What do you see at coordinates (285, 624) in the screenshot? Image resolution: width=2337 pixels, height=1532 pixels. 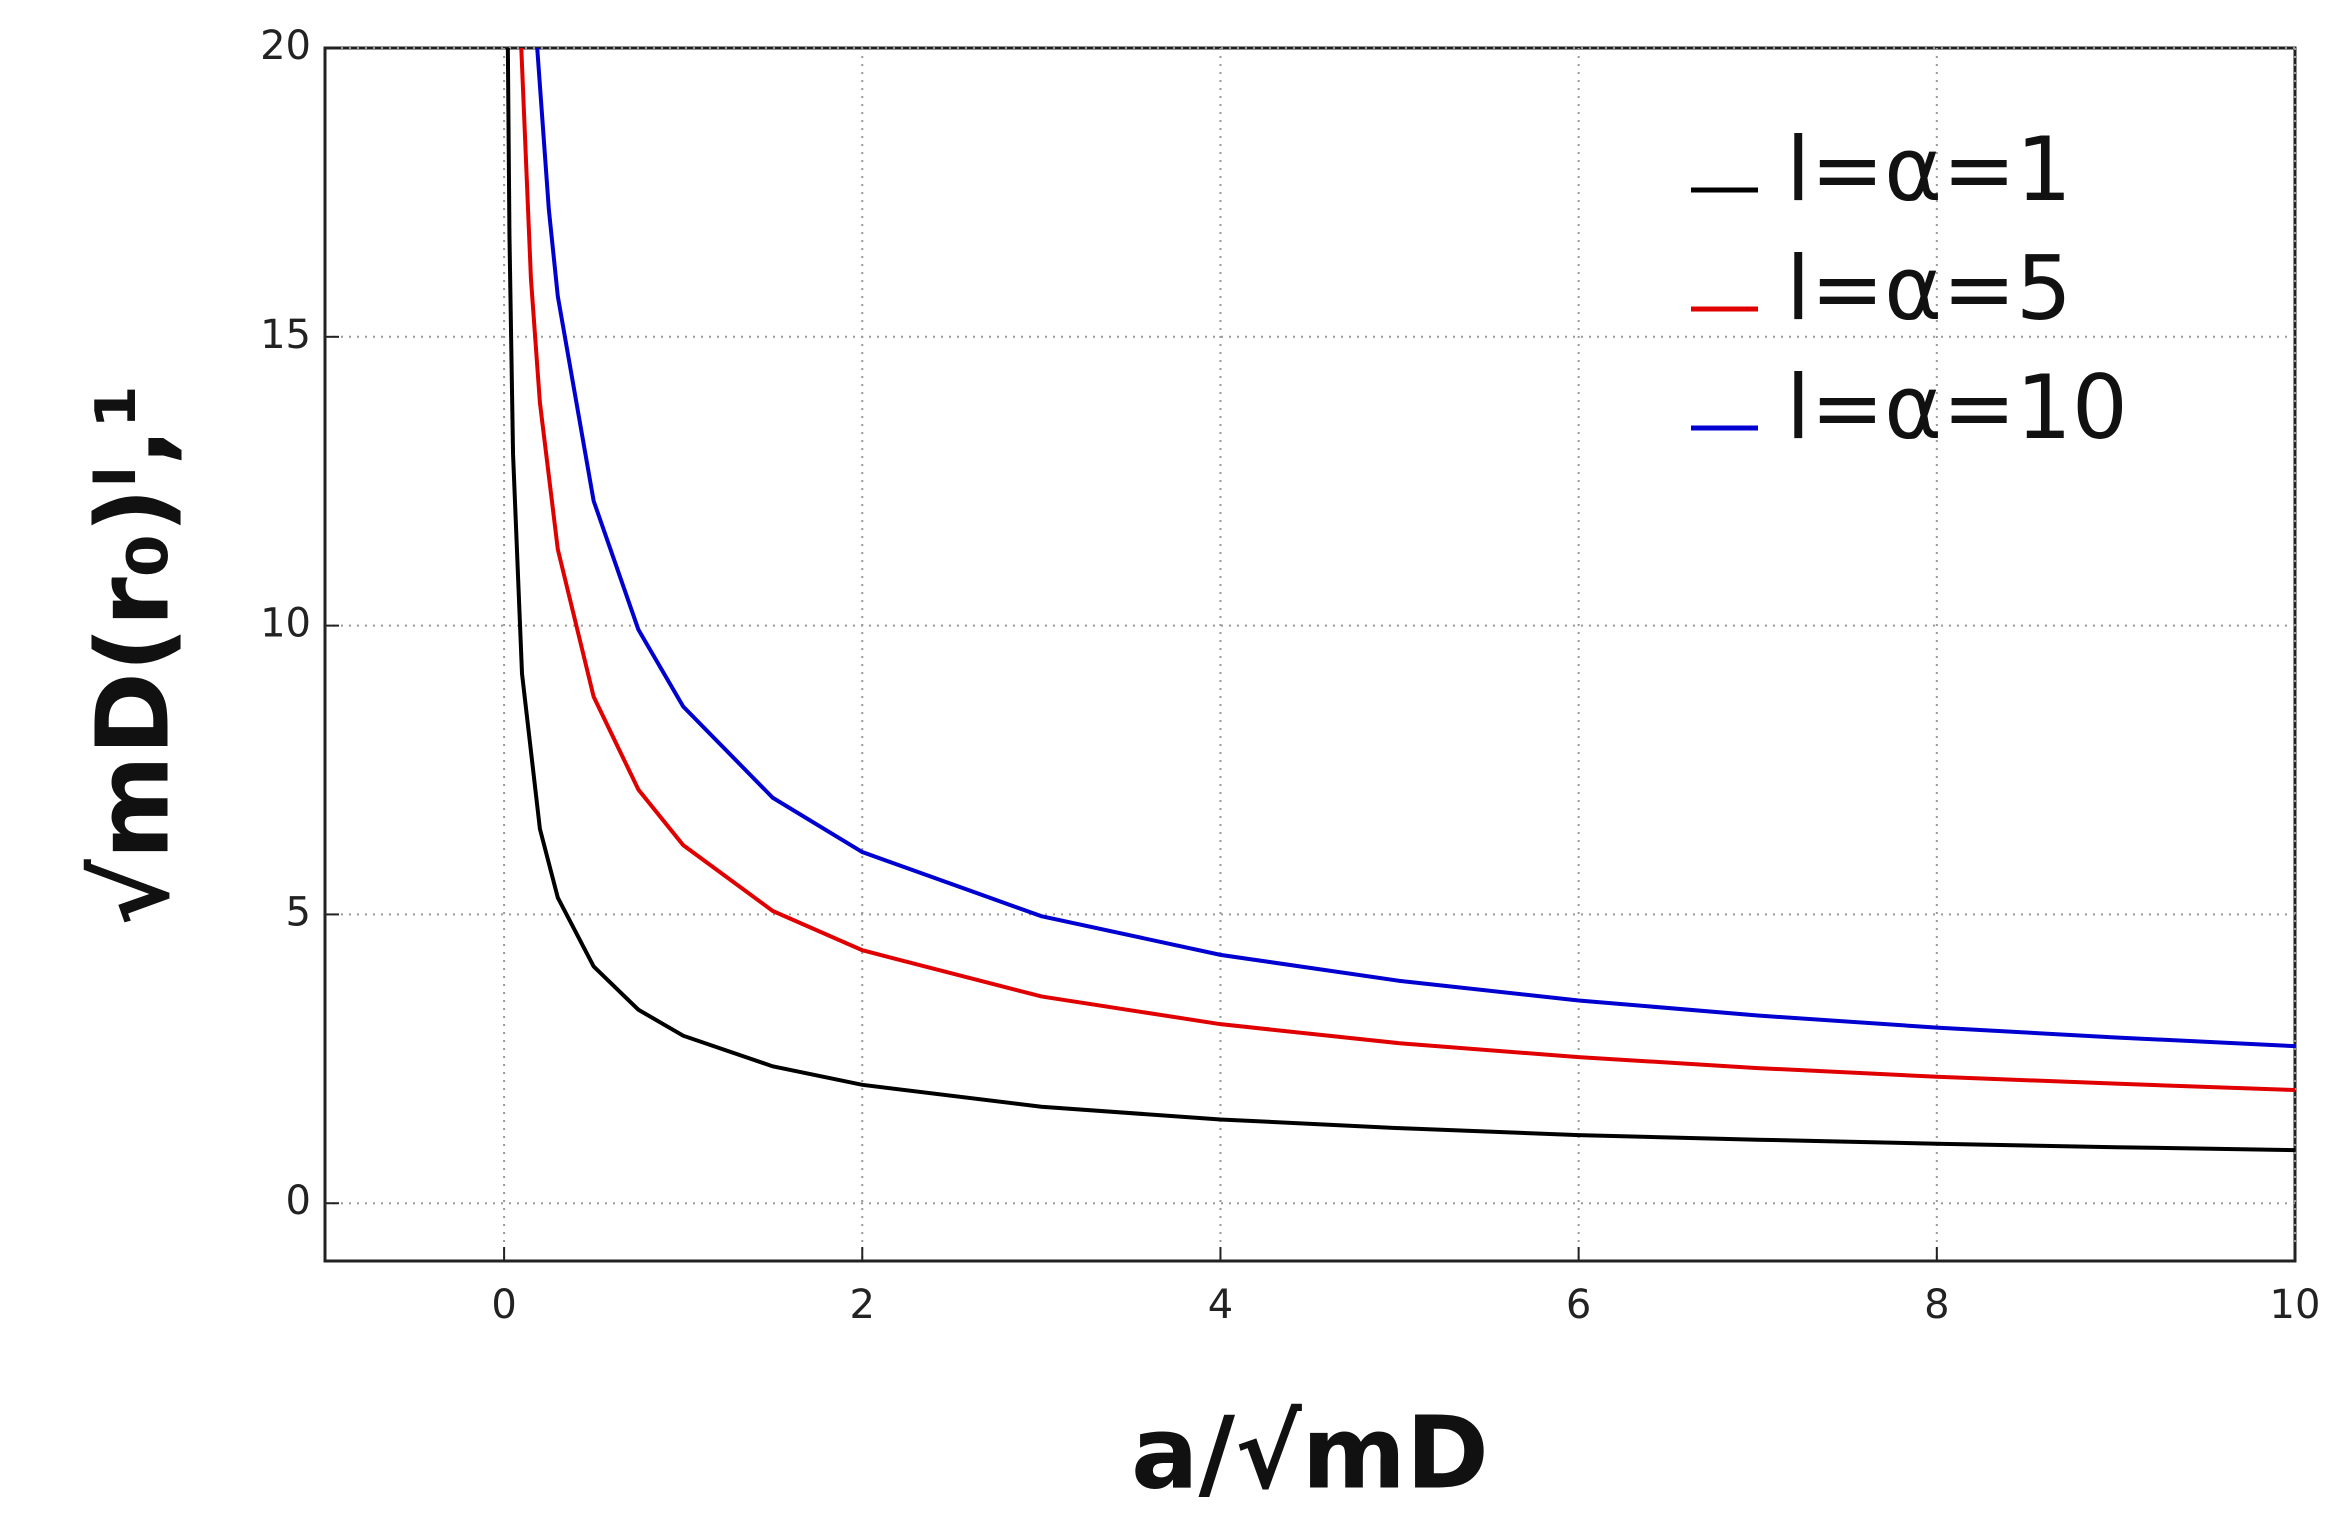 I see `y-tick-label: 10` at bounding box center [285, 624].